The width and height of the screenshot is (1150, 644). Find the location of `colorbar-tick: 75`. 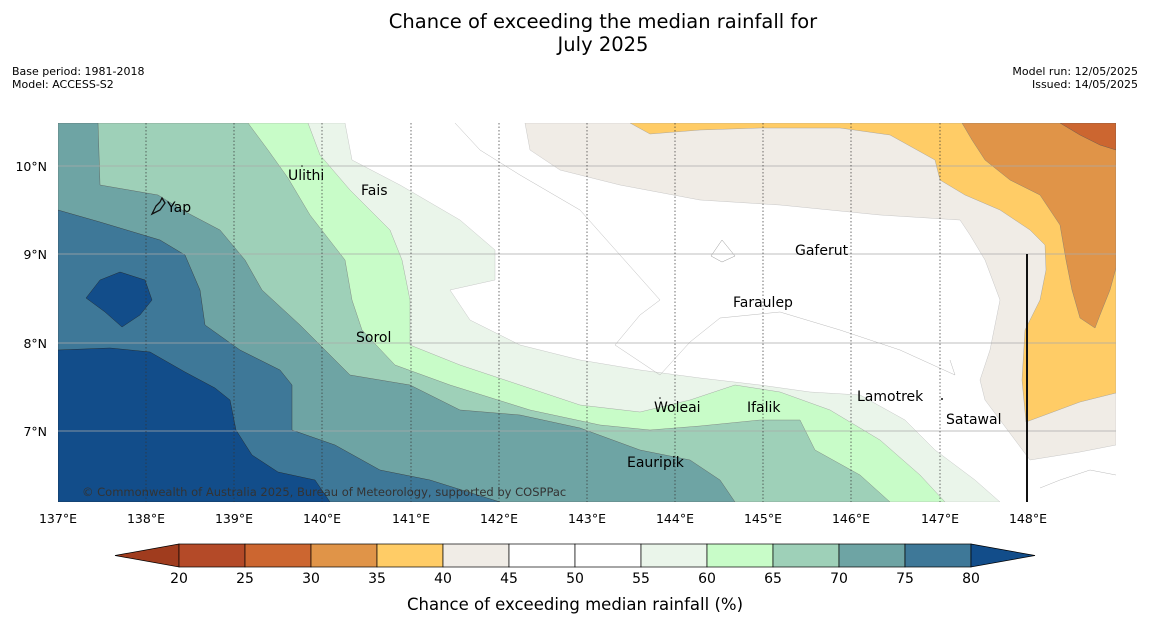

colorbar-tick: 75 is located at coordinates (905, 579).